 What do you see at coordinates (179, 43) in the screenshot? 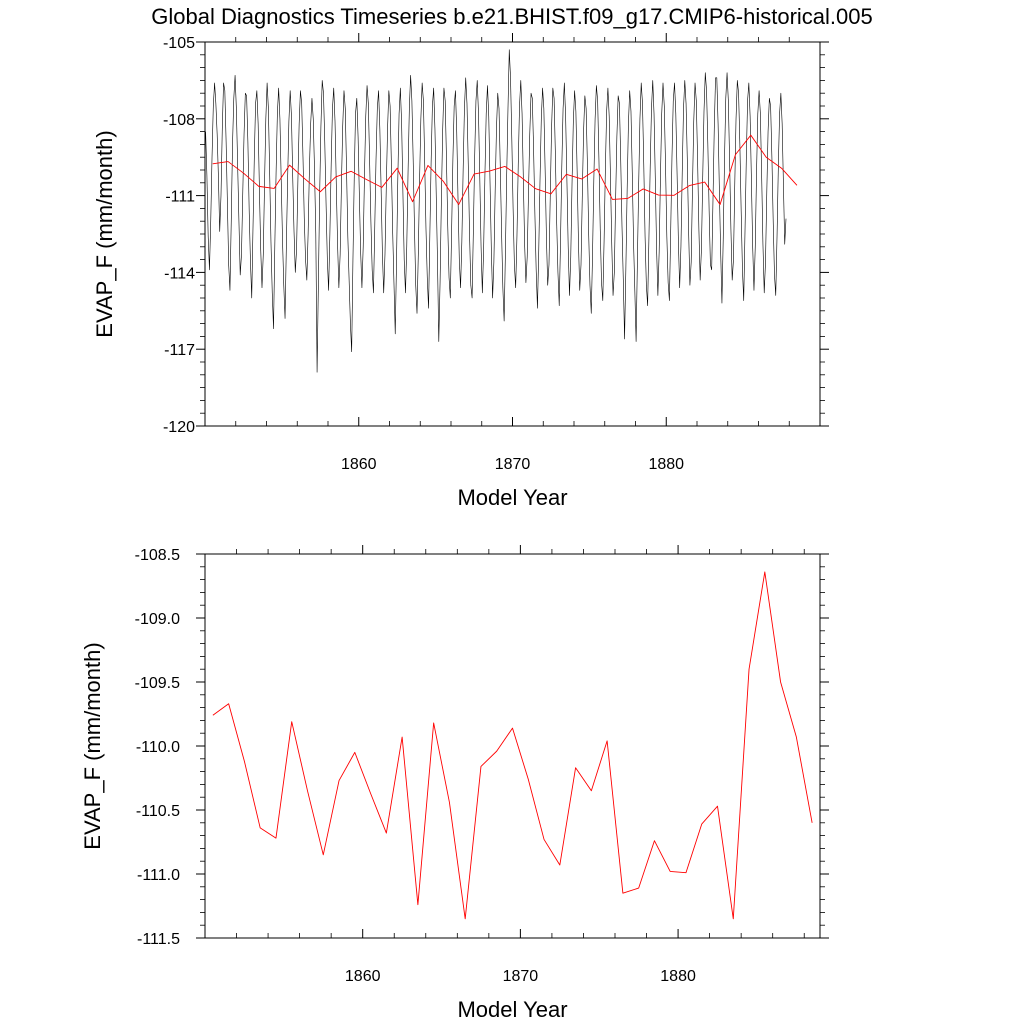
I see `y-tick-label: -105` at bounding box center [179, 43].